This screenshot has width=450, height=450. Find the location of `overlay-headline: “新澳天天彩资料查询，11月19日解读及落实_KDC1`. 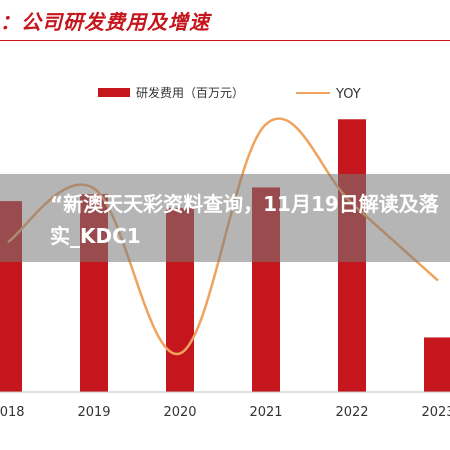

overlay-headline: “新澳天天彩资料查询，11月19日解读及落实_KDC1 is located at coordinates (244, 220).